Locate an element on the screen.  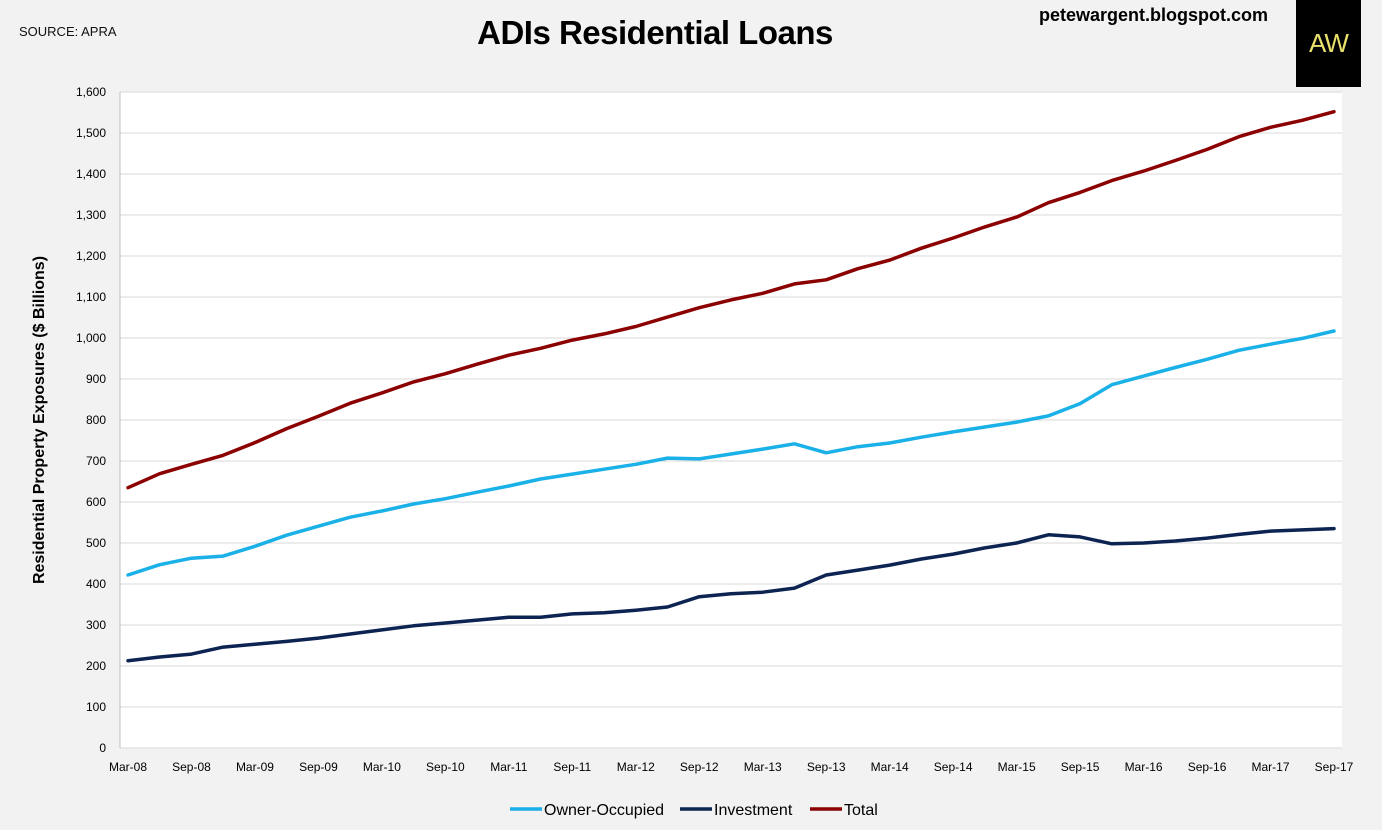
x-tick-label: Mar-14 is located at coordinates (890, 767).